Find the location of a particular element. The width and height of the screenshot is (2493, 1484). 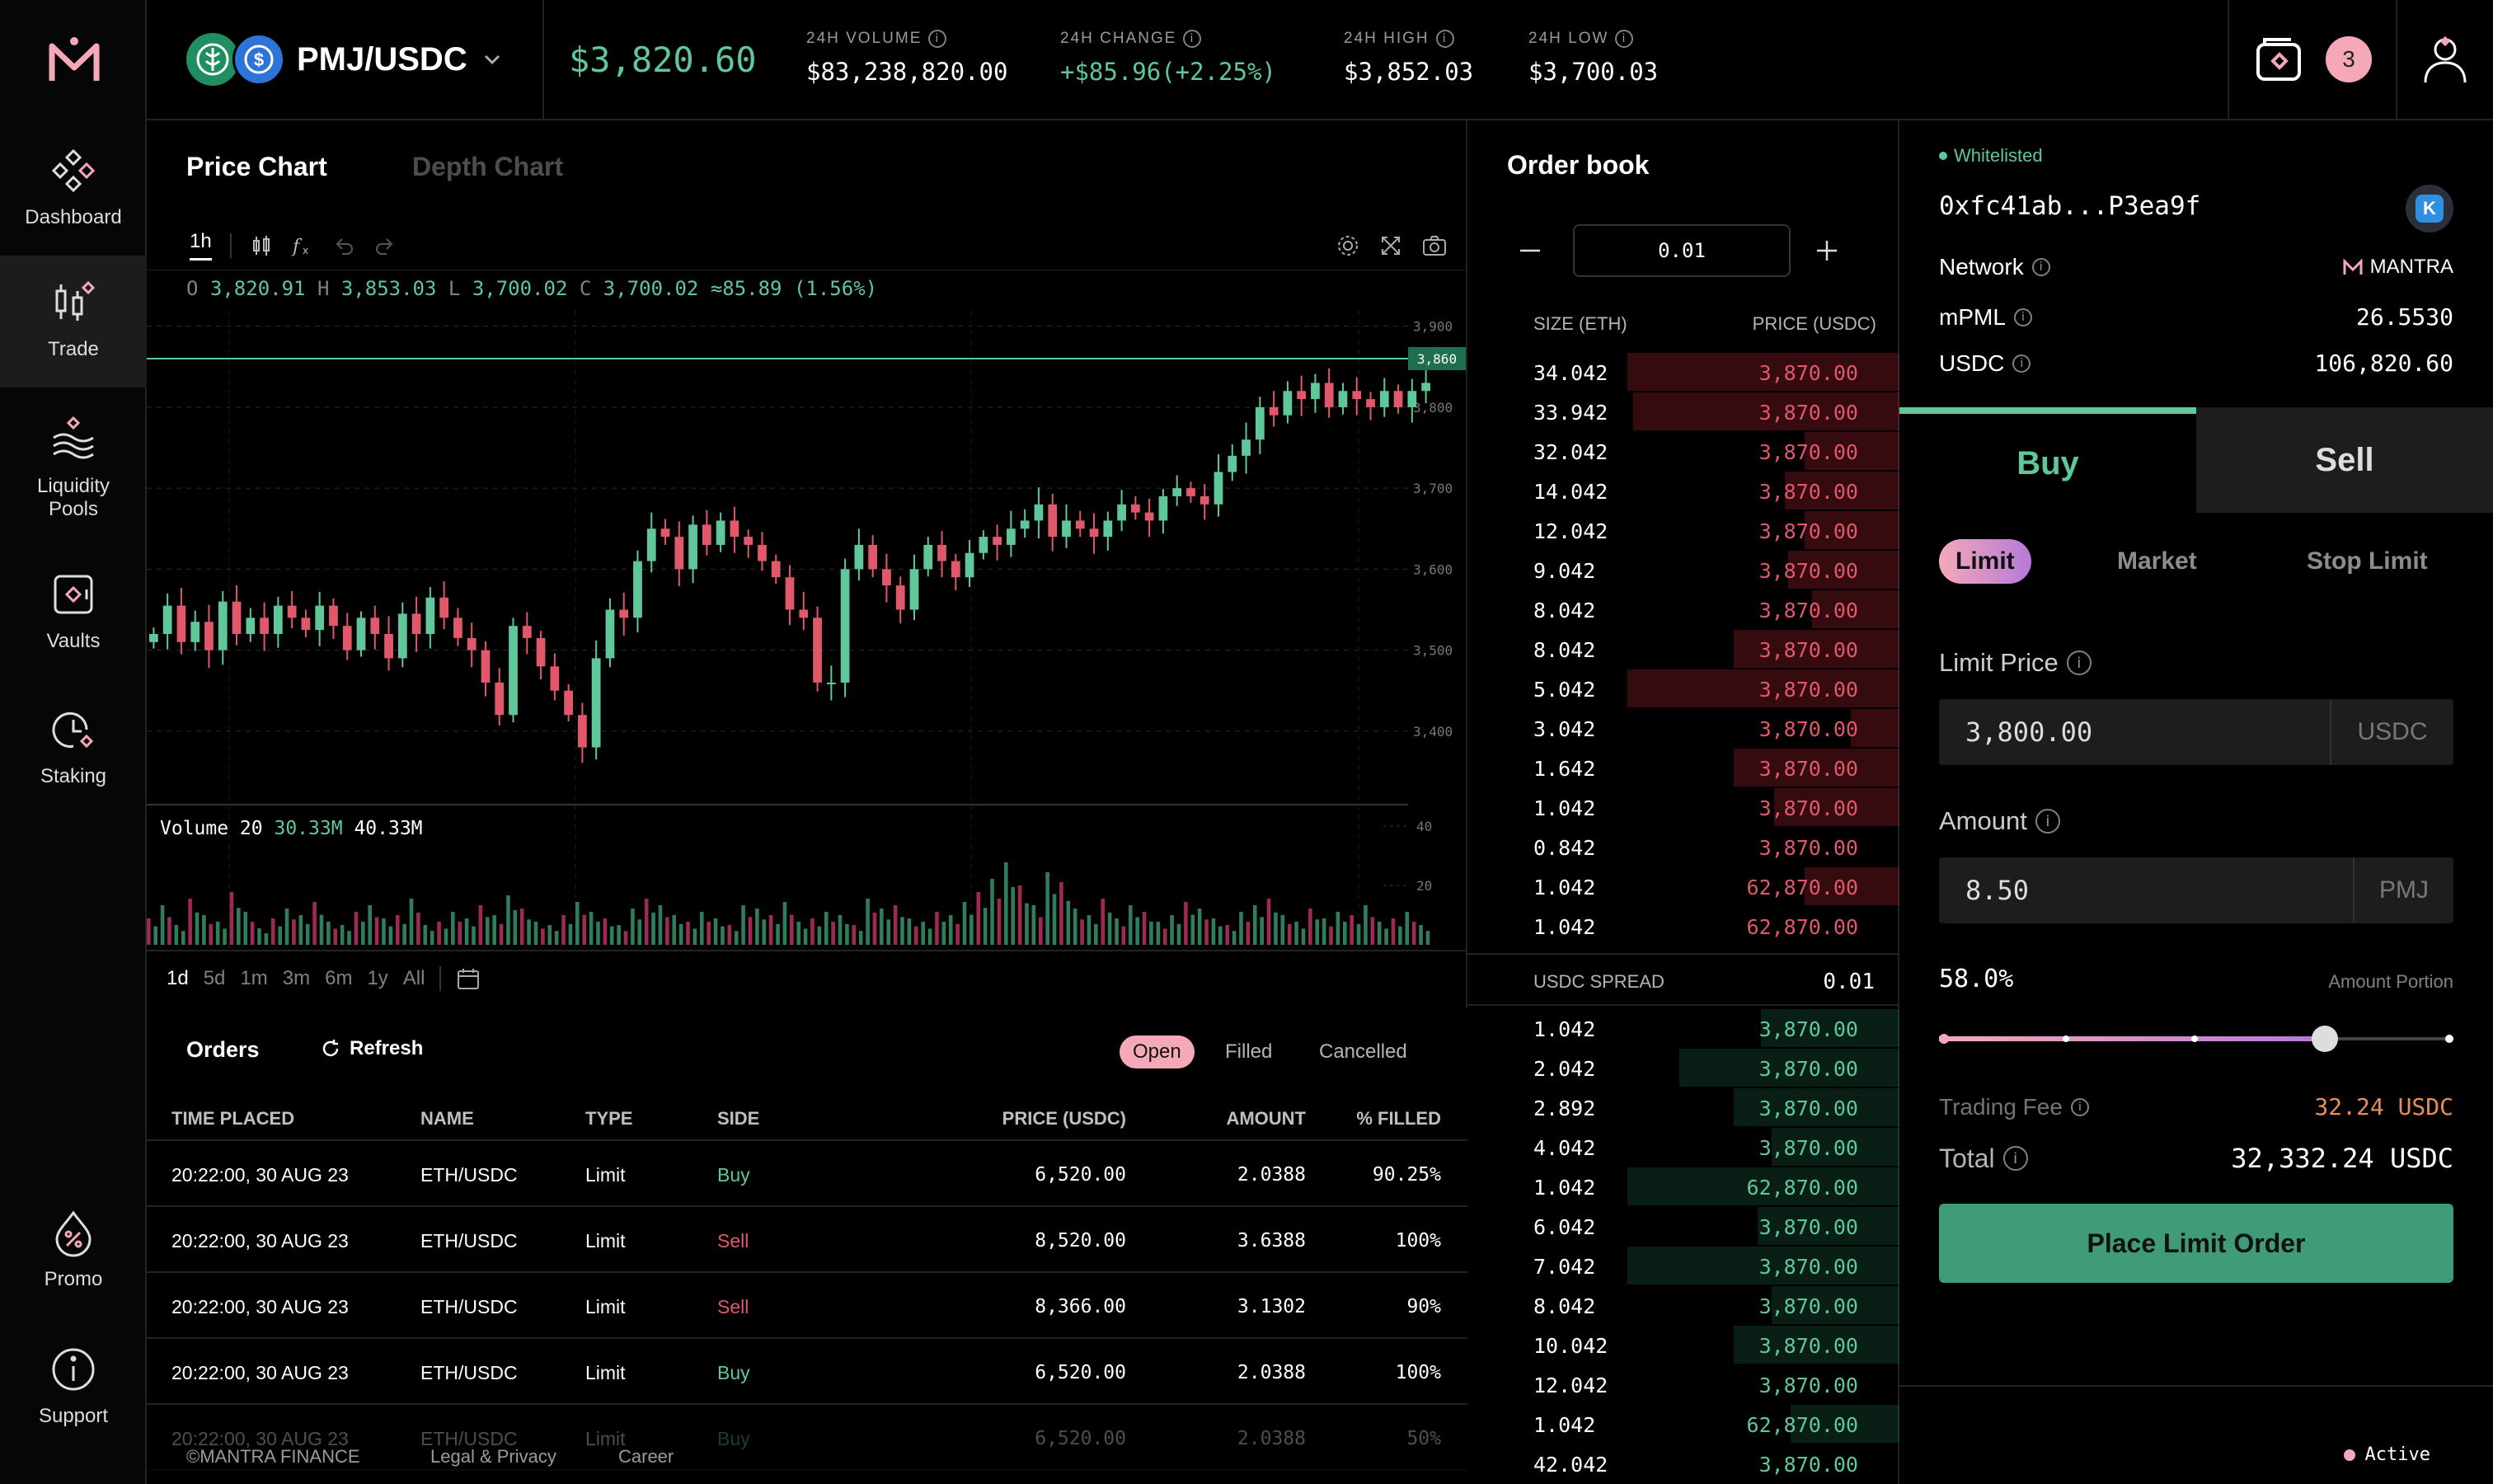

order-type-market: Market is located at coordinates (2157, 561).